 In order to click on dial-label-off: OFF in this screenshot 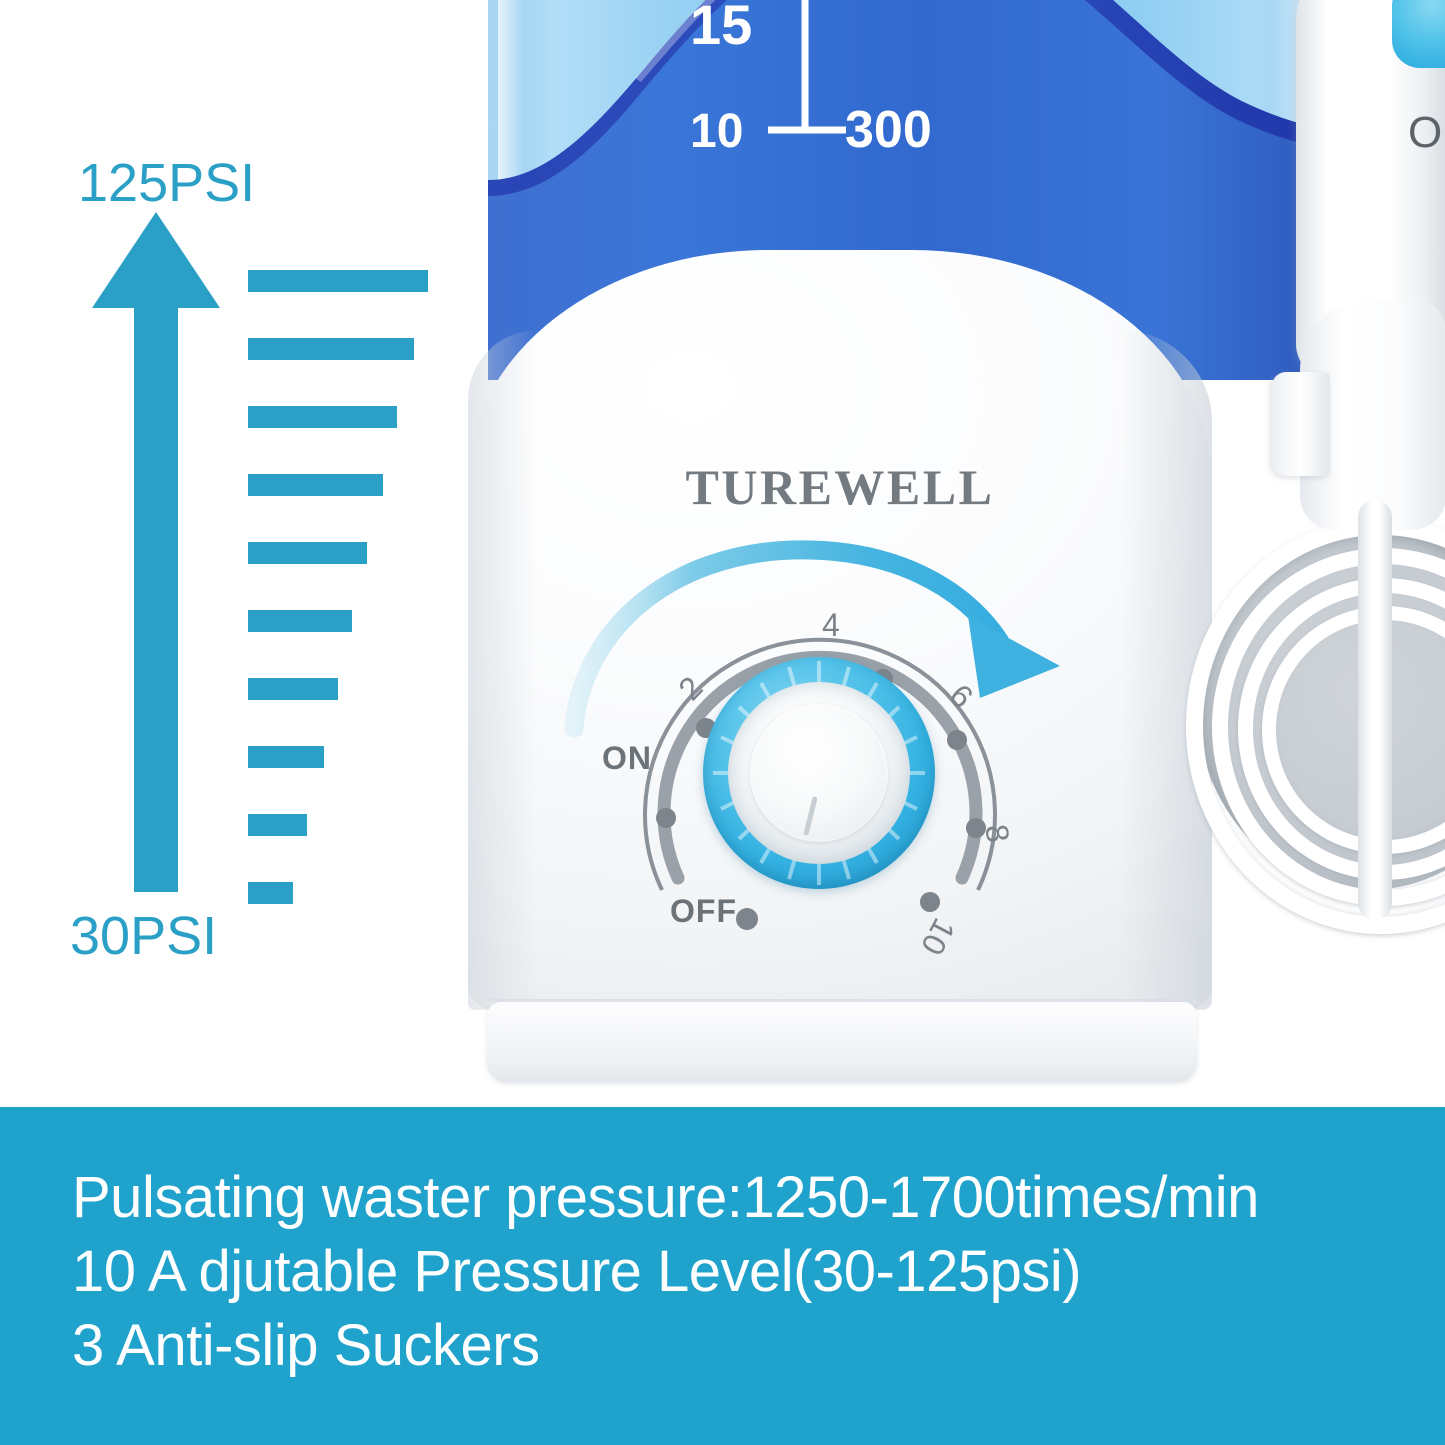, I will do `click(703, 911)`.